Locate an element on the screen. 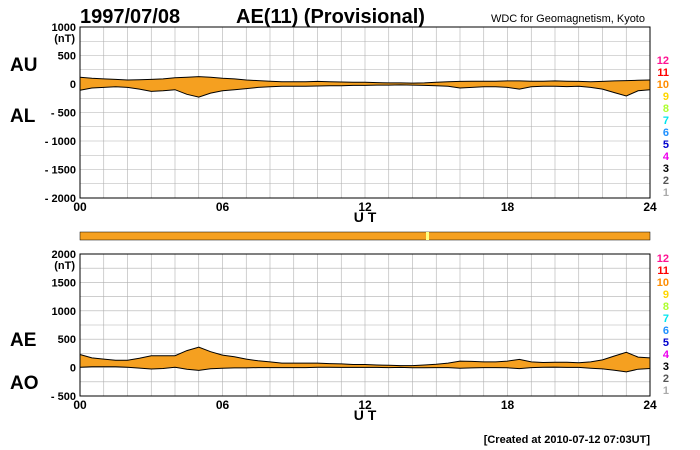 The image size is (700, 450). ae-ao-x-tick-label: 12 is located at coordinates (365, 405).